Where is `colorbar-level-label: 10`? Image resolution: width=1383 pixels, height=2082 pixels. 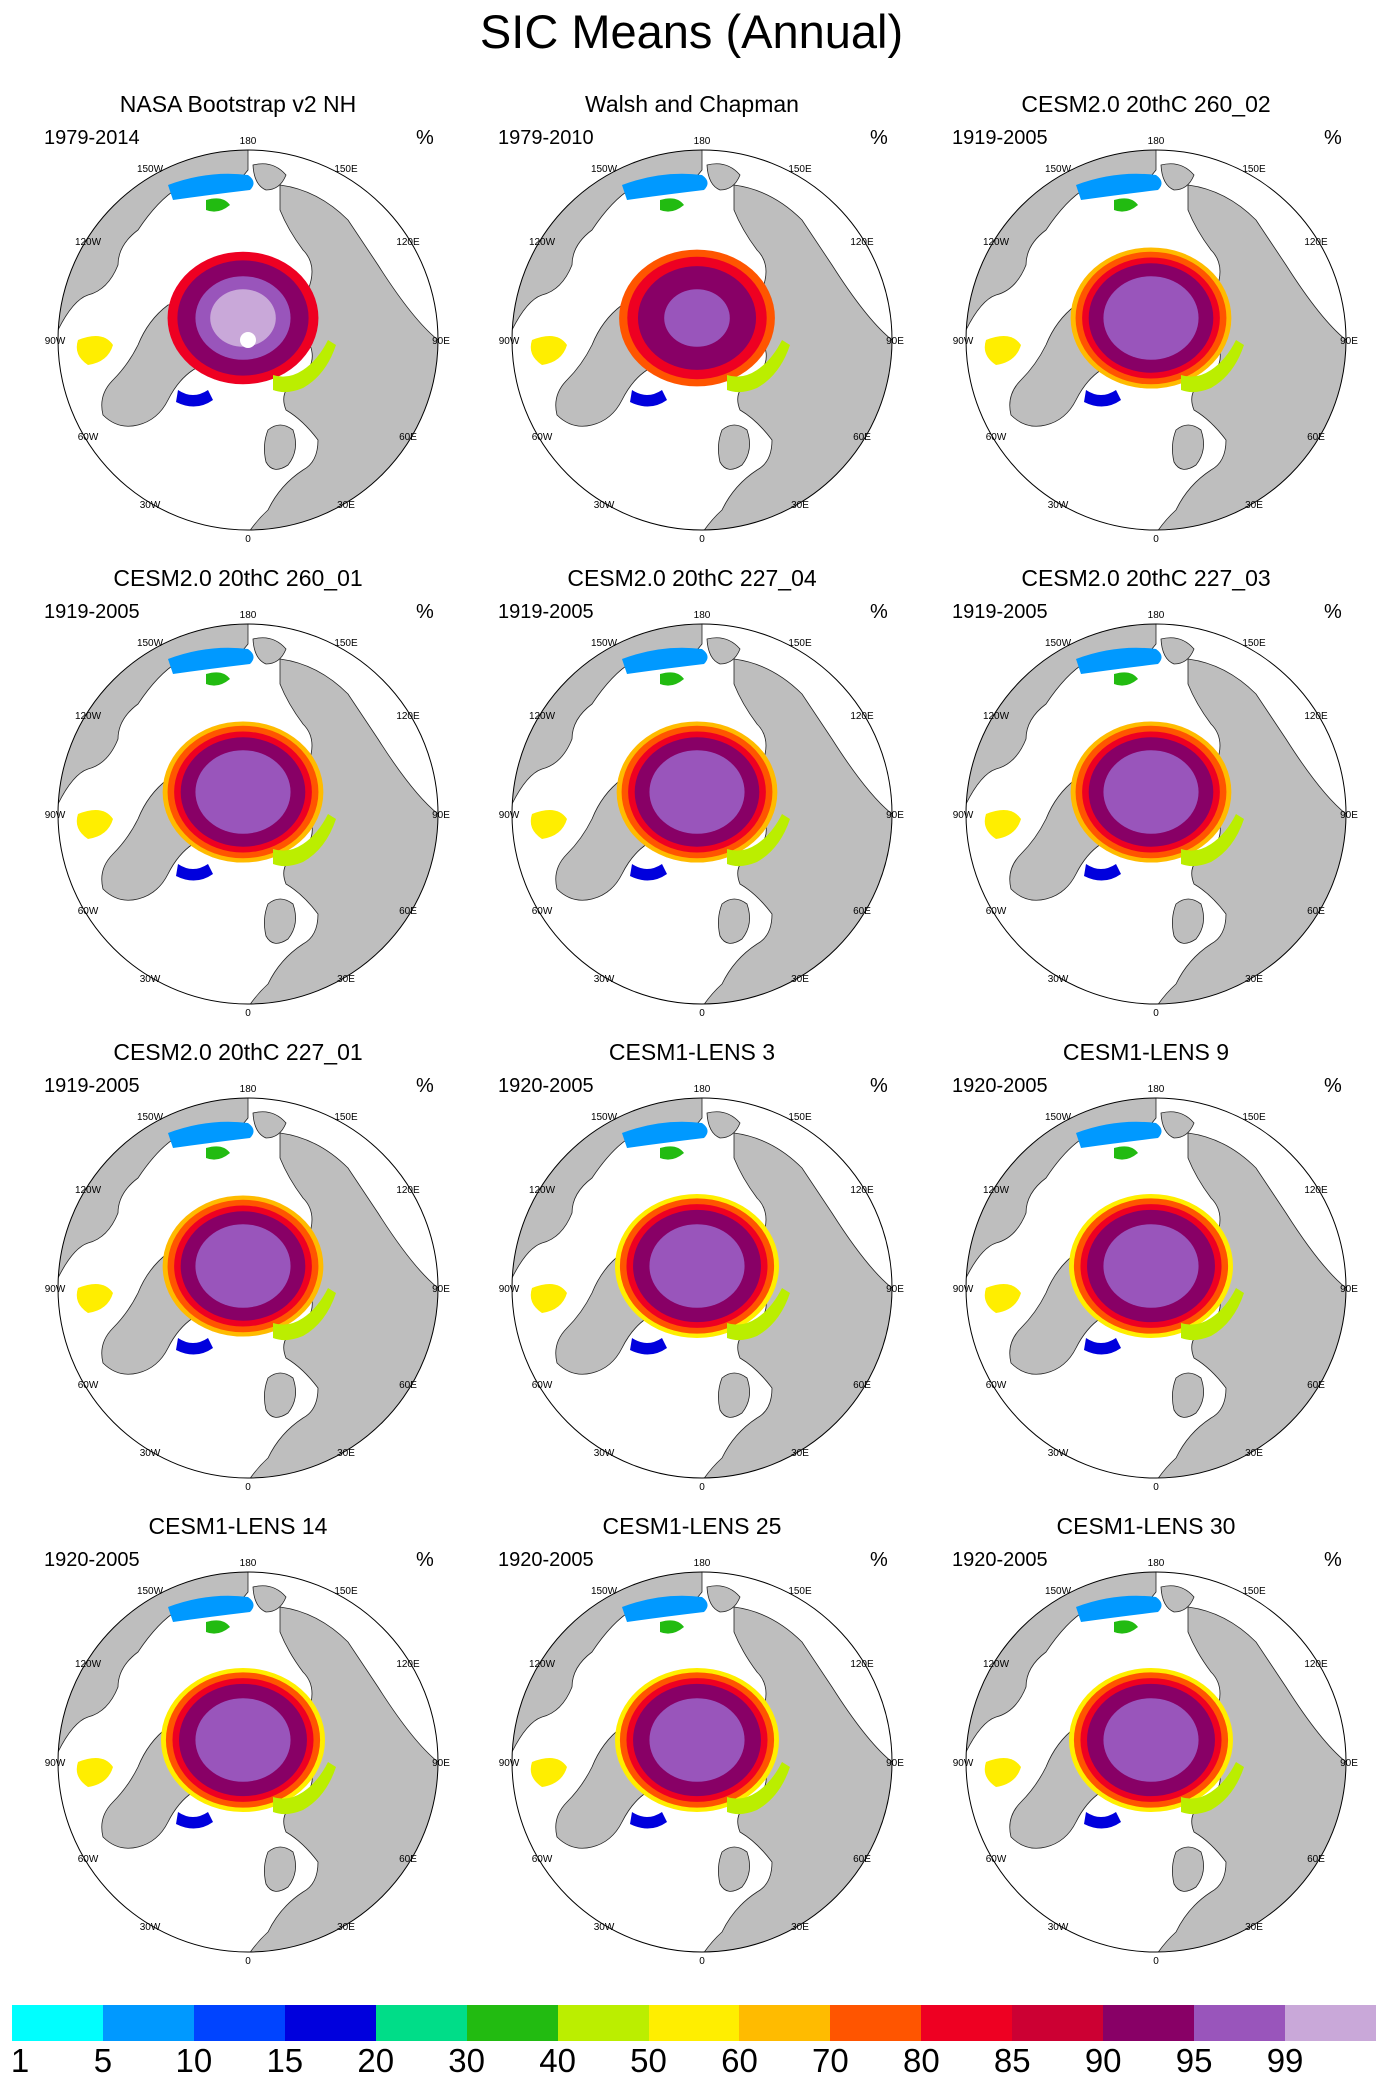
colorbar-level-label: 10 is located at coordinates (194, 2060).